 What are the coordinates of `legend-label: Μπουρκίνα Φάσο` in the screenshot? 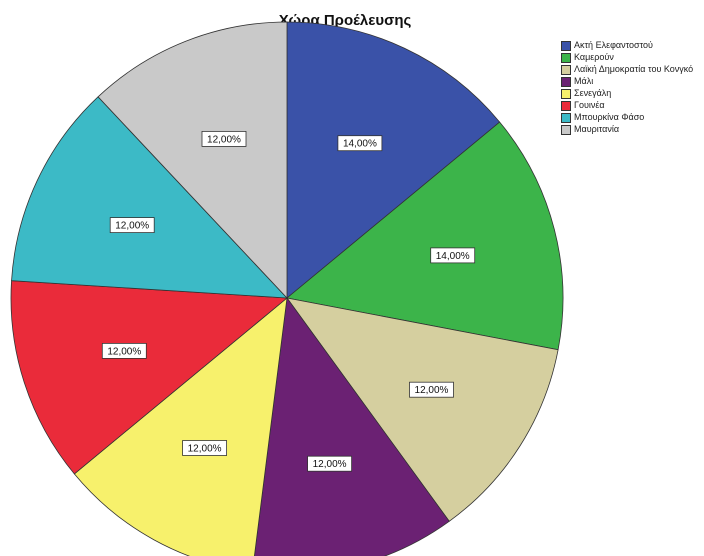 It's located at (609, 117).